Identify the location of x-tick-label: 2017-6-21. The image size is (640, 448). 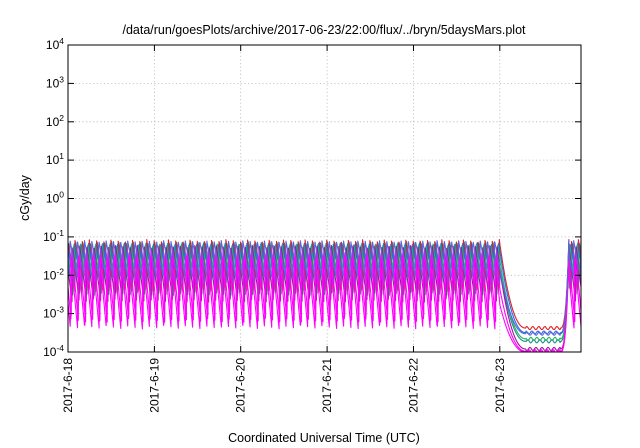
(327, 385).